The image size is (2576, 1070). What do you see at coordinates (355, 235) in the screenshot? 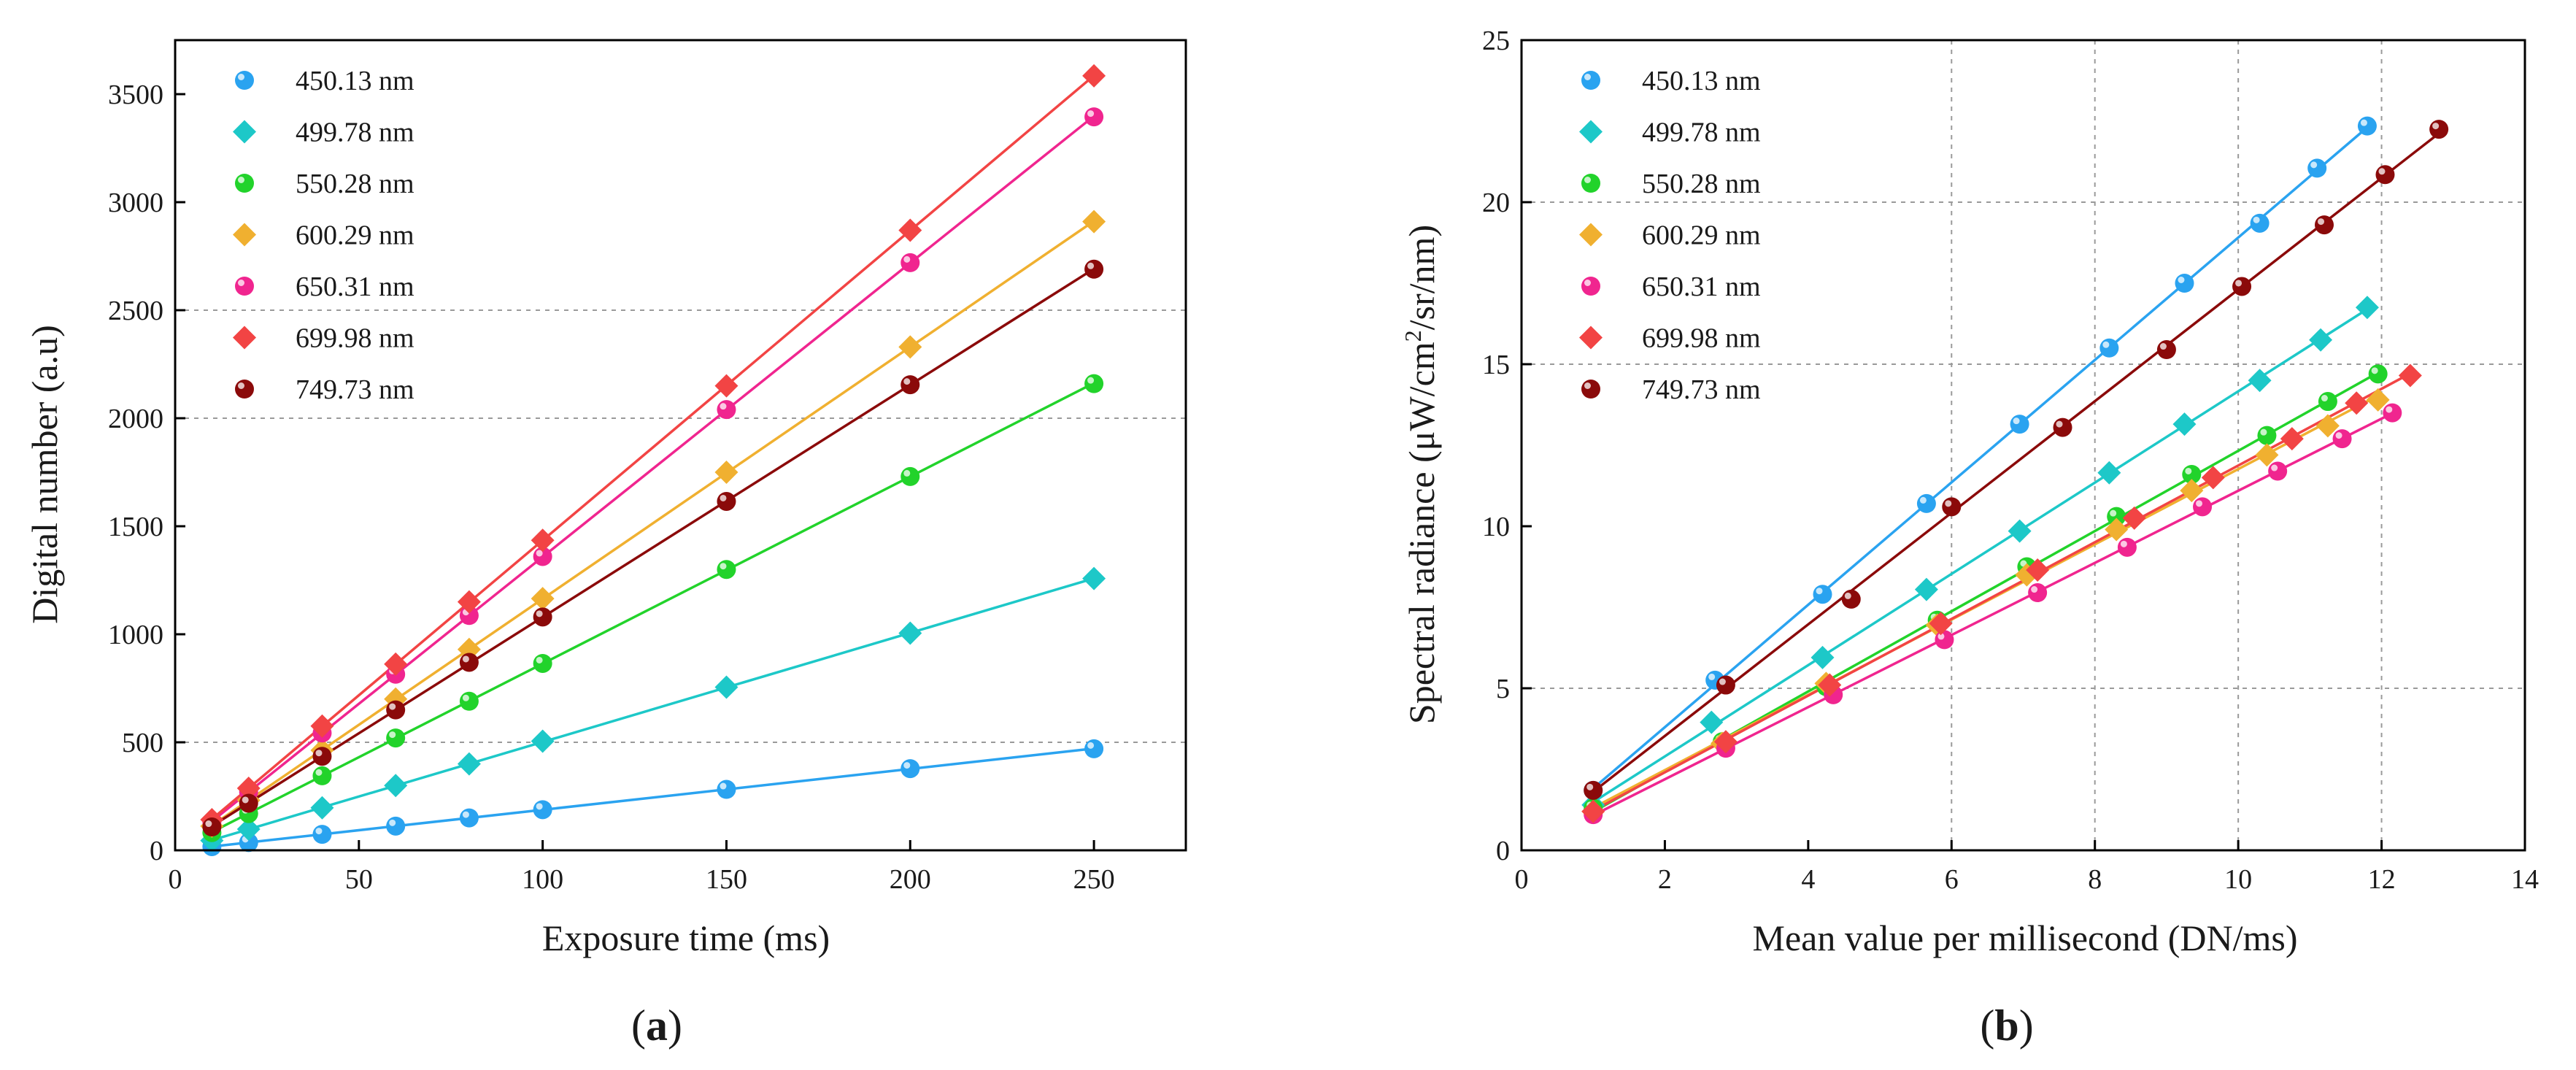
I see `panel-a-legend-label-3: 600.29 nm` at bounding box center [355, 235].